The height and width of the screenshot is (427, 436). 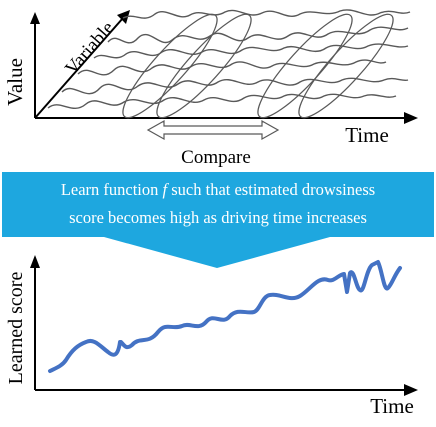 I want to click on banner-line1-suffix: such that estimated drowsiness, so click(x=271, y=189).